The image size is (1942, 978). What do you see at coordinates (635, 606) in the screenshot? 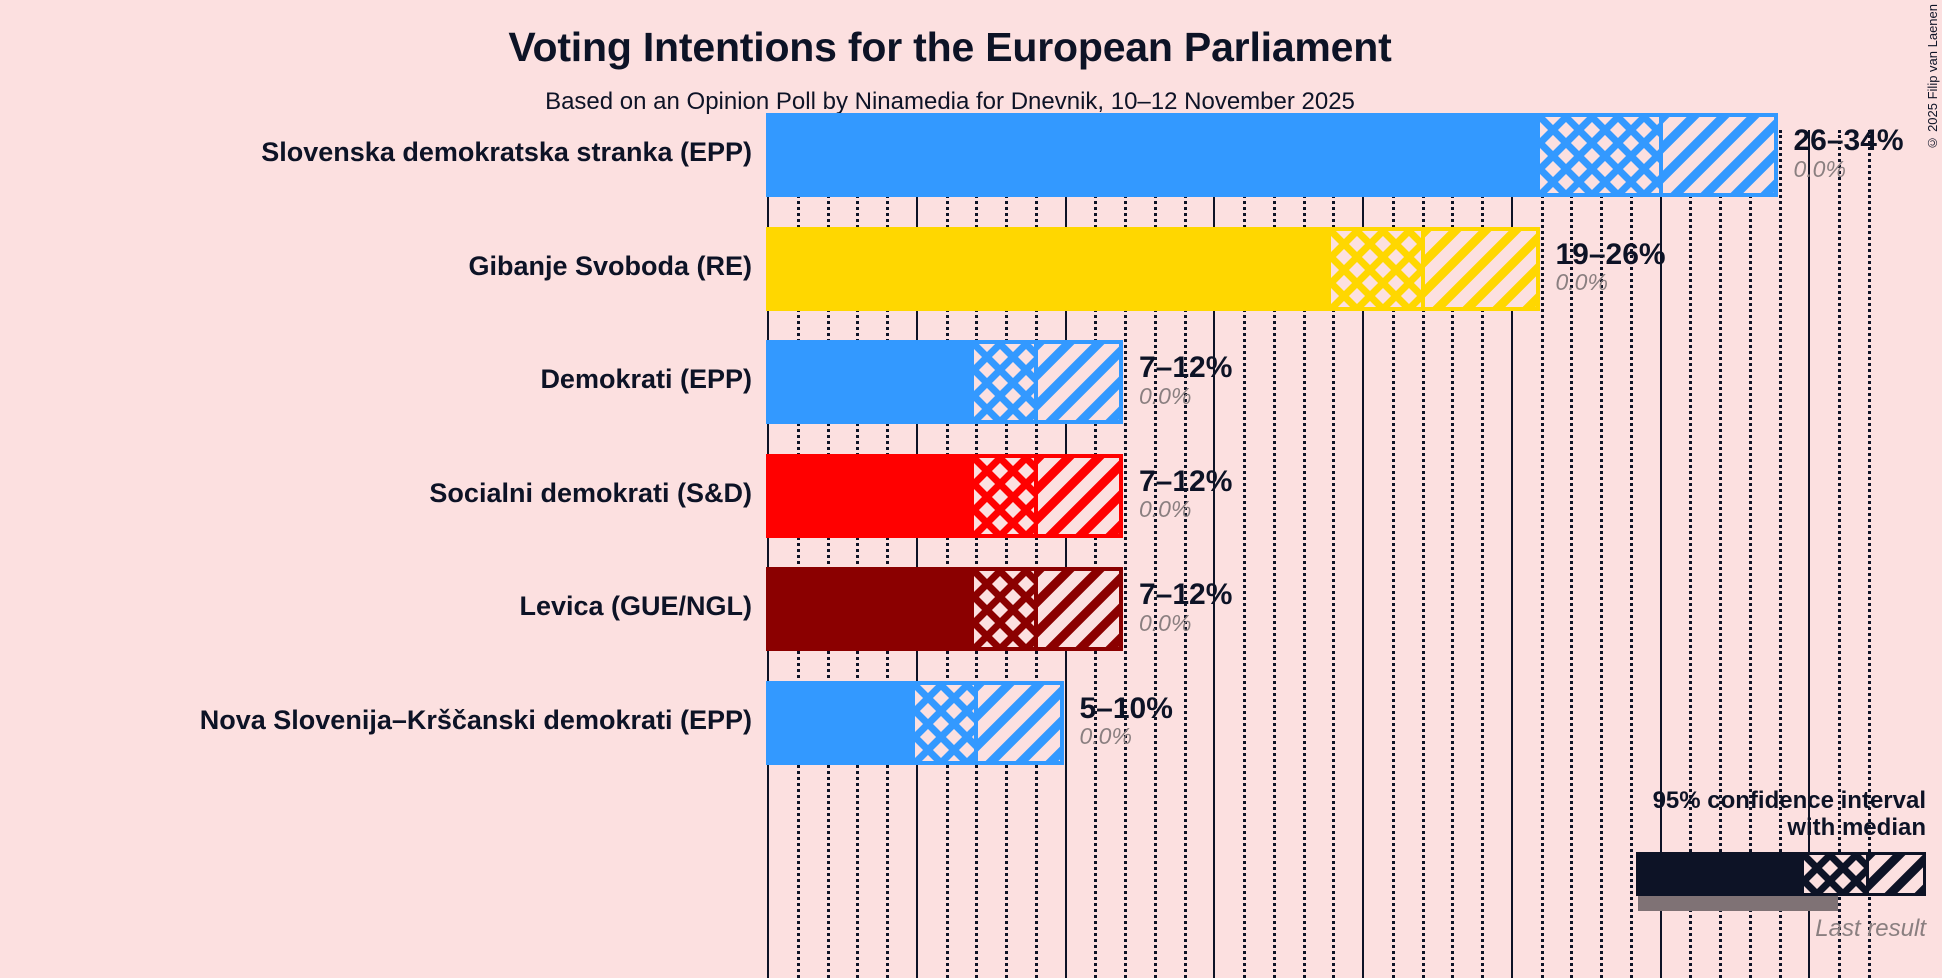
I see `party-label: Levica (GUE/NGL)` at bounding box center [635, 606].